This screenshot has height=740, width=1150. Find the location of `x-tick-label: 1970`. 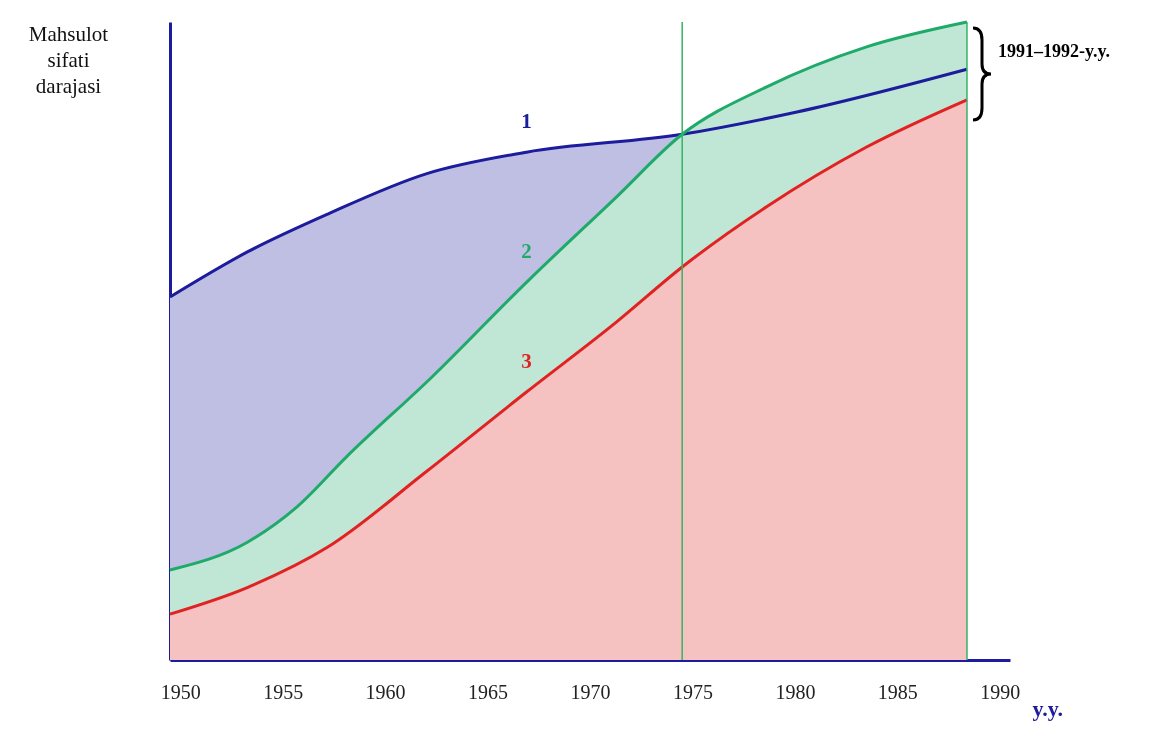

x-tick-label: 1970 is located at coordinates (590, 691).